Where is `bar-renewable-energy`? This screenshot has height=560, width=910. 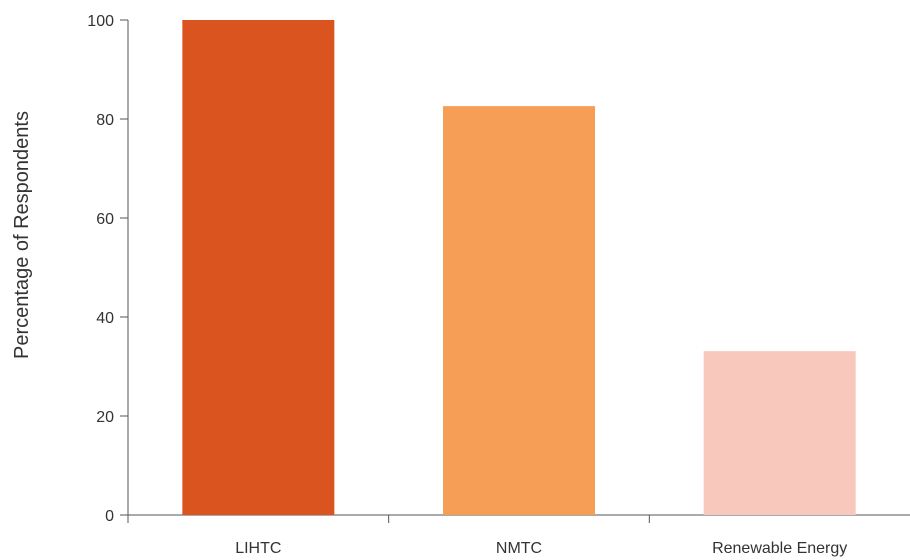
bar-renewable-energy is located at coordinates (779, 433).